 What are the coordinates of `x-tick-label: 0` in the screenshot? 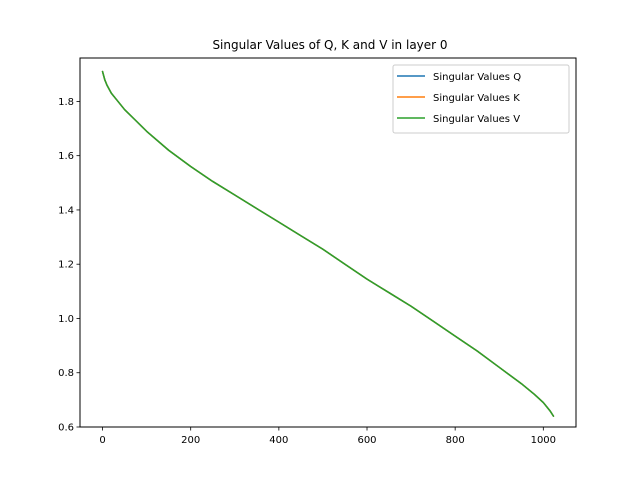 It's located at (102, 440).